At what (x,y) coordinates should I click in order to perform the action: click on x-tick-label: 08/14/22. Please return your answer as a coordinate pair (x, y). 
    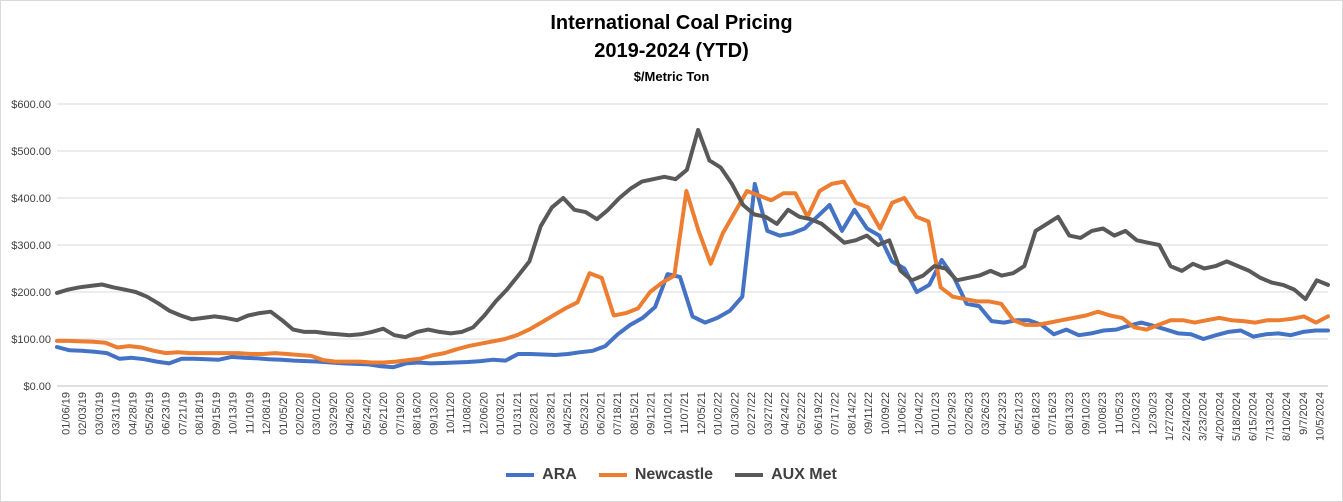
    Looking at the image, I should click on (852, 413).